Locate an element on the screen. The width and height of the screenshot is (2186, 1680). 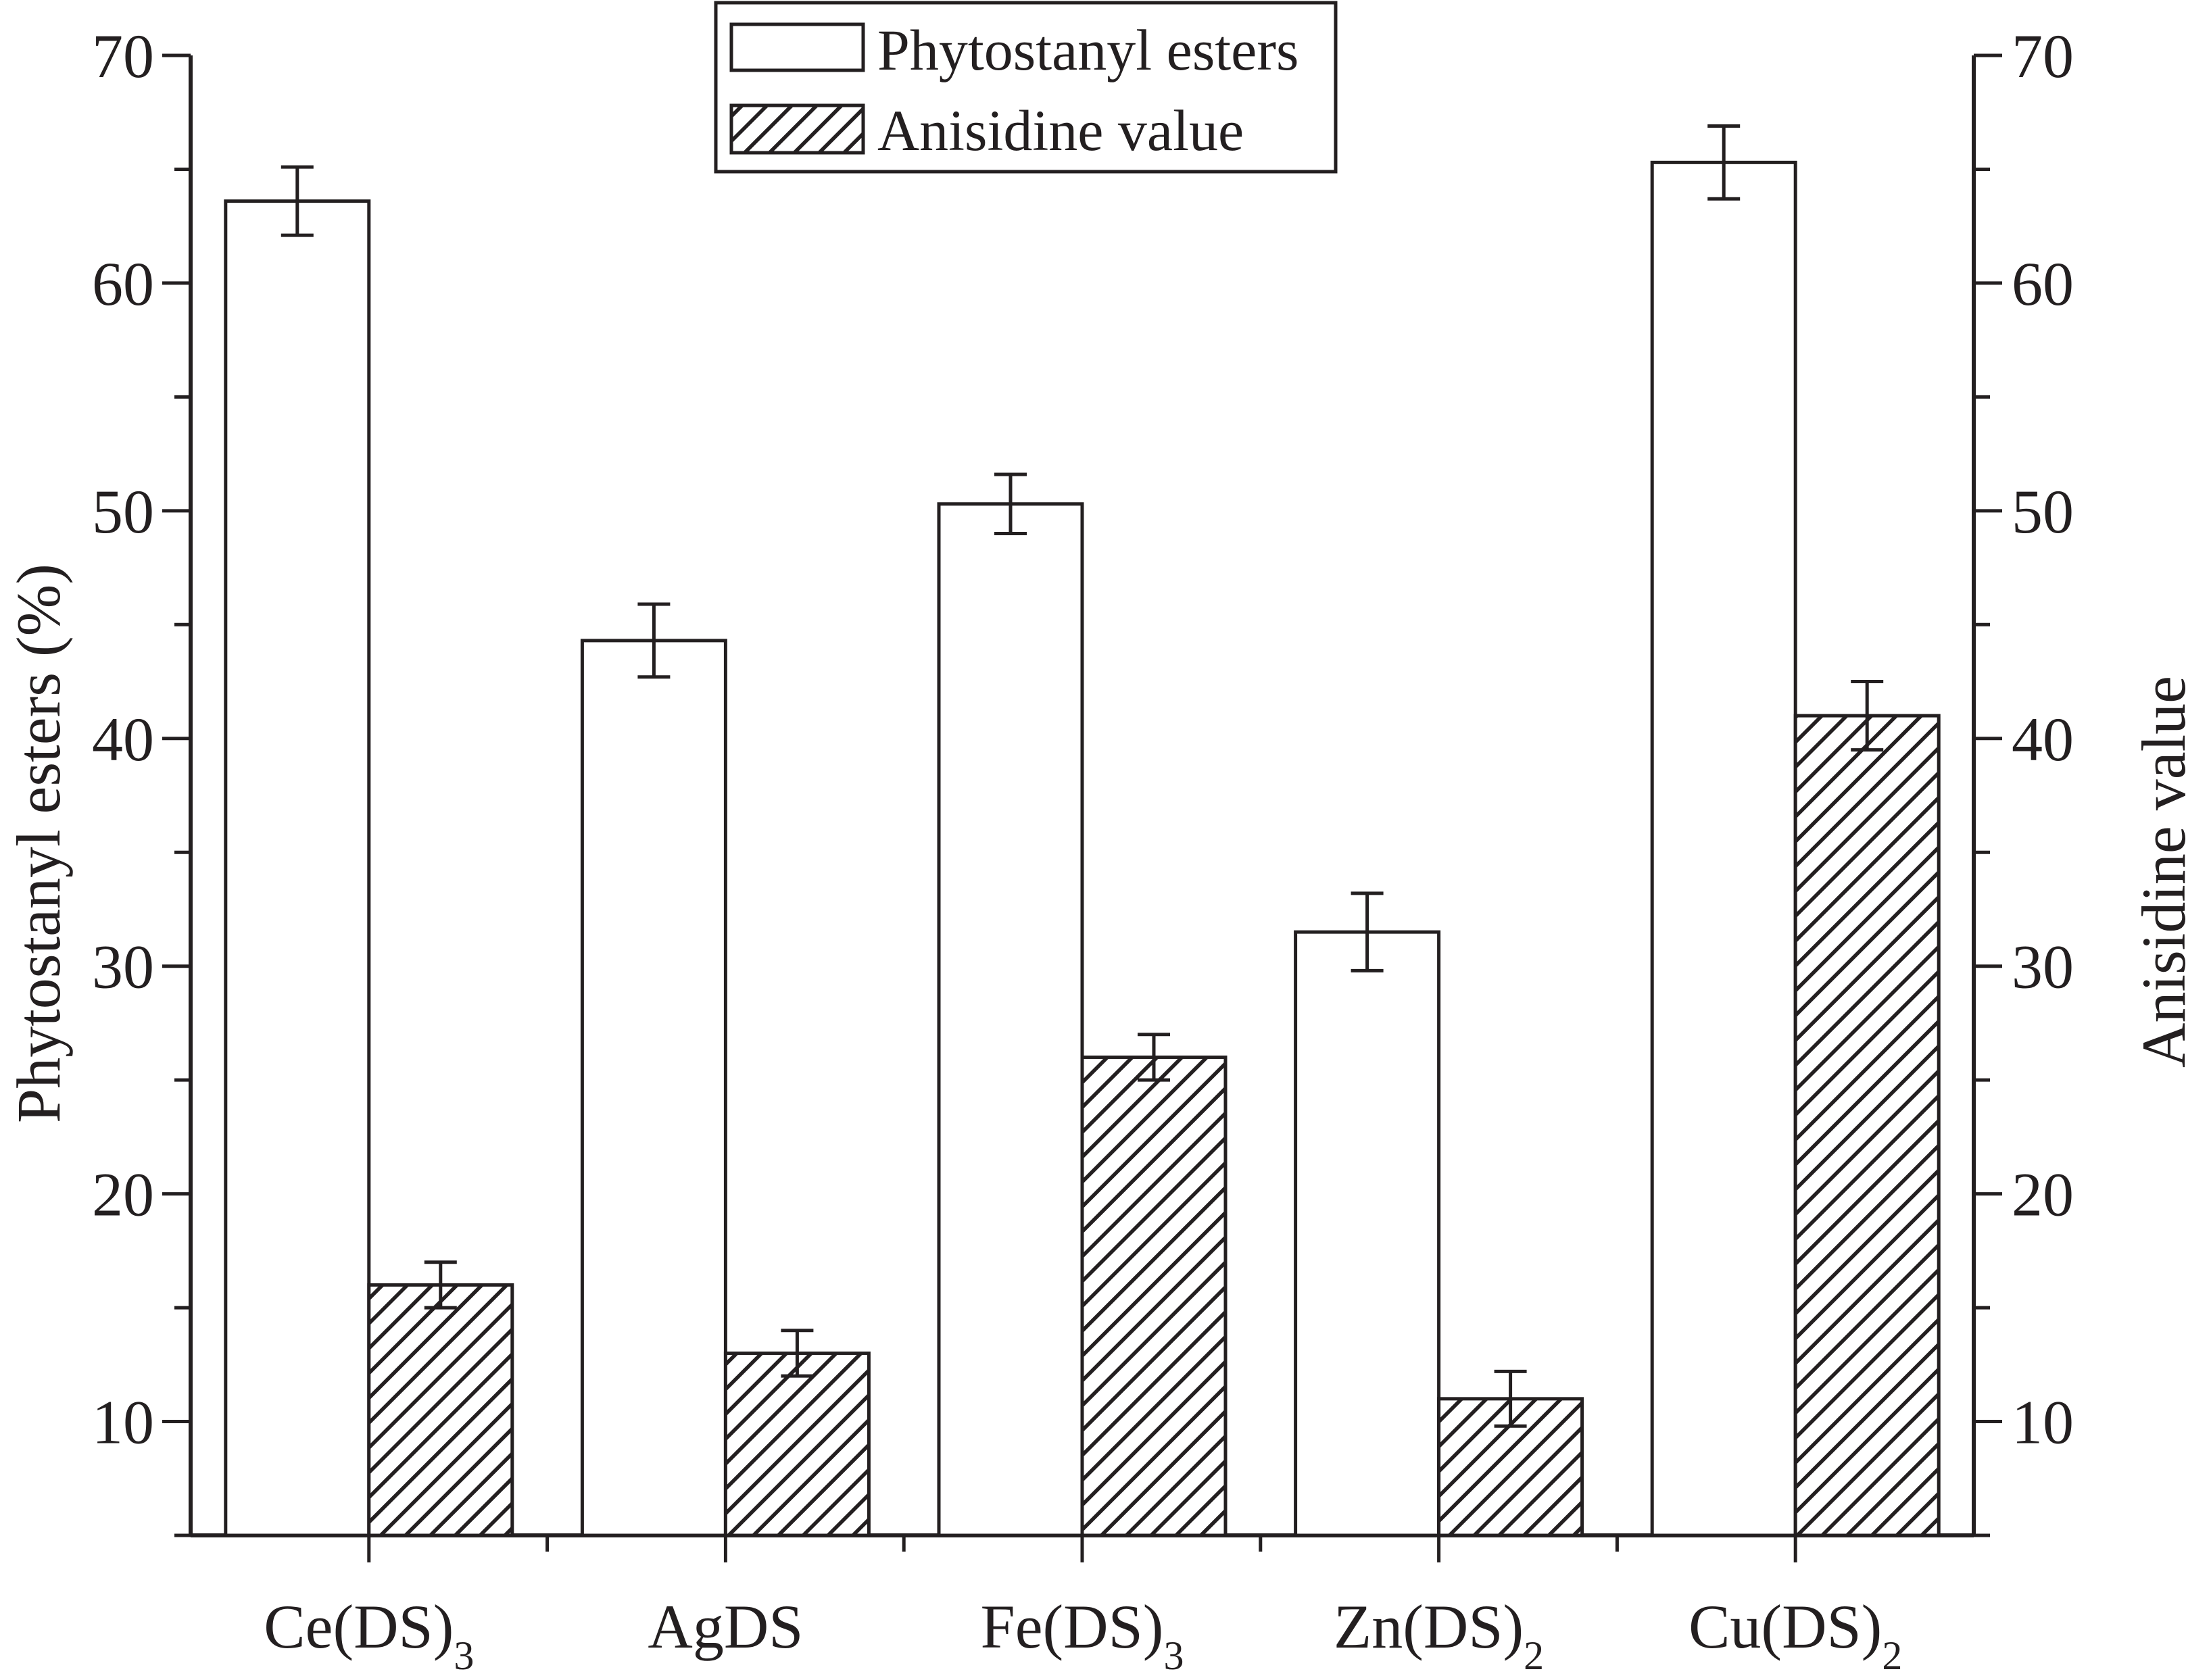
left-y-tick-label: 70 is located at coordinates (123, 56).